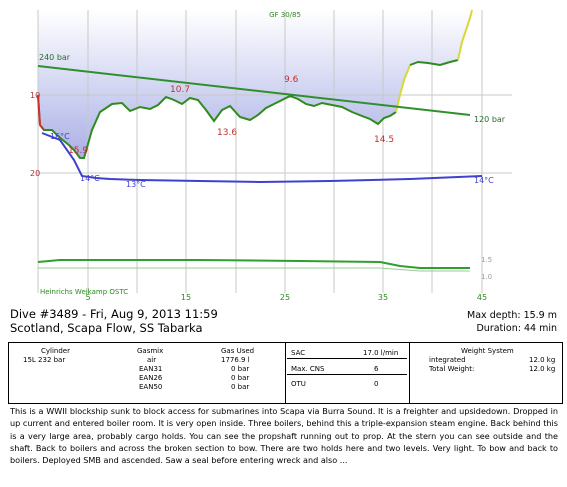  Describe the element at coordinates (376, 384) in the screenshot. I see `otu-value: 0` at that location.